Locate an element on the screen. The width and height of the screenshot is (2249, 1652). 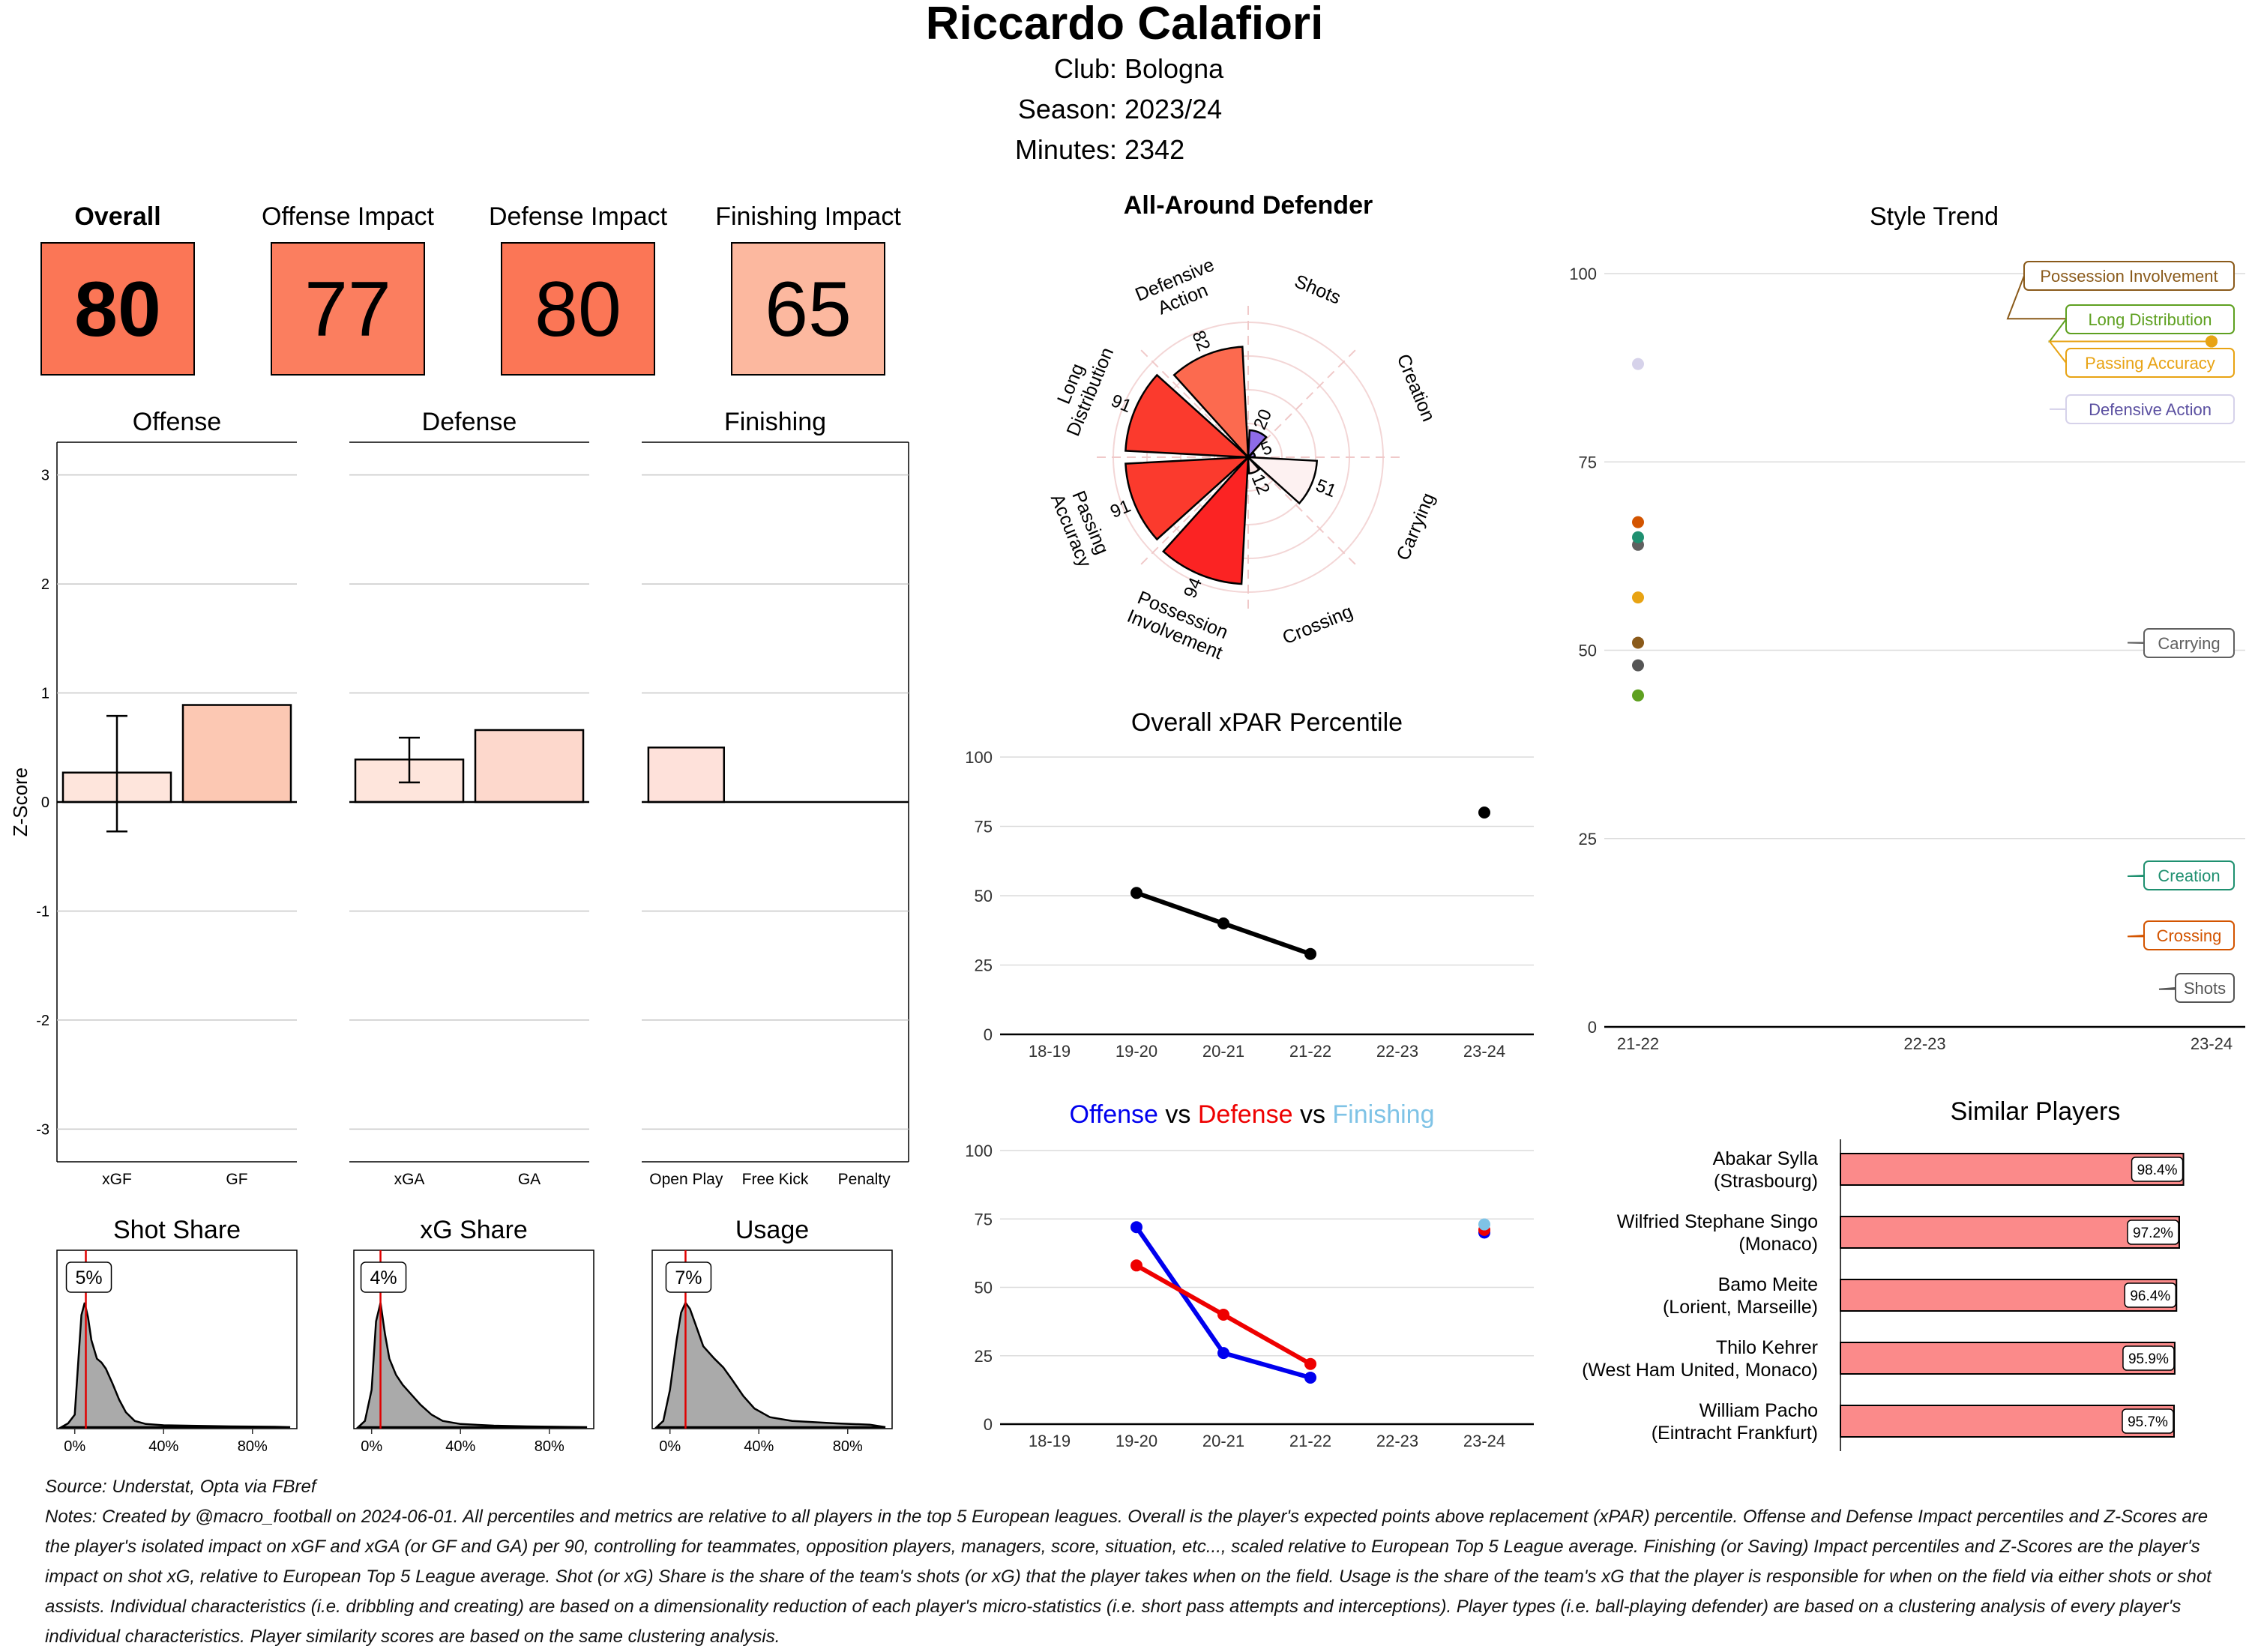
panel-title: xG Share is located at coordinates (474, 1230).